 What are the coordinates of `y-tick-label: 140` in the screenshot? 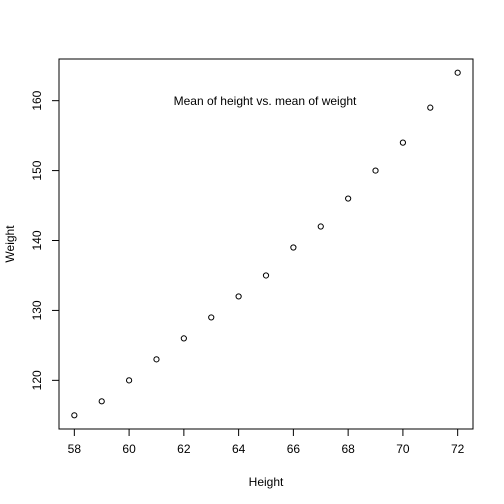 It's located at (37, 240).